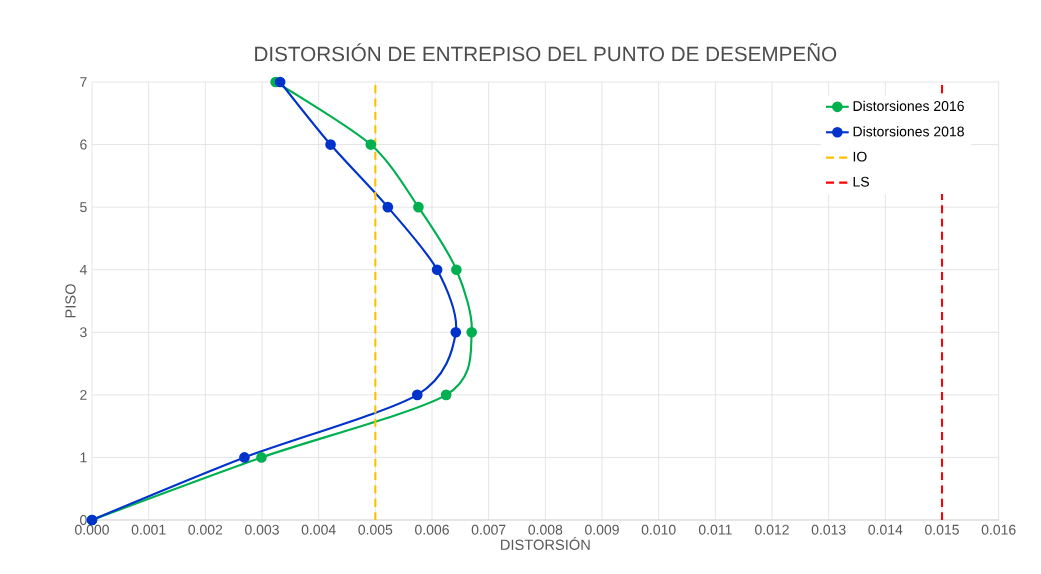 The image size is (1041, 574). What do you see at coordinates (545, 529) in the screenshot?
I see `x-tick-label: 0.008` at bounding box center [545, 529].